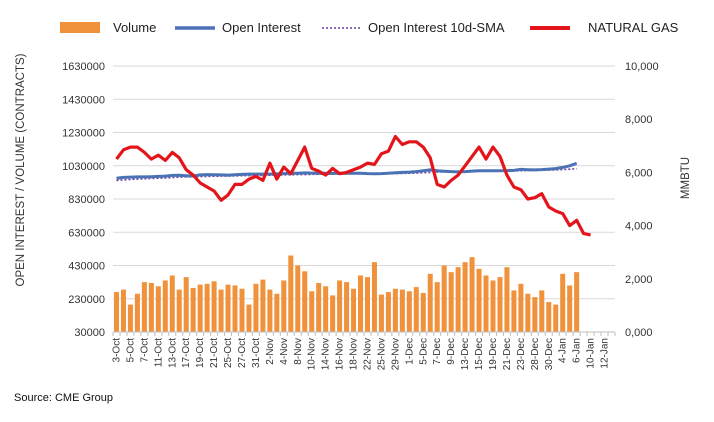  I want to click on x-tick-label: 23-Dec, so click(521, 354).